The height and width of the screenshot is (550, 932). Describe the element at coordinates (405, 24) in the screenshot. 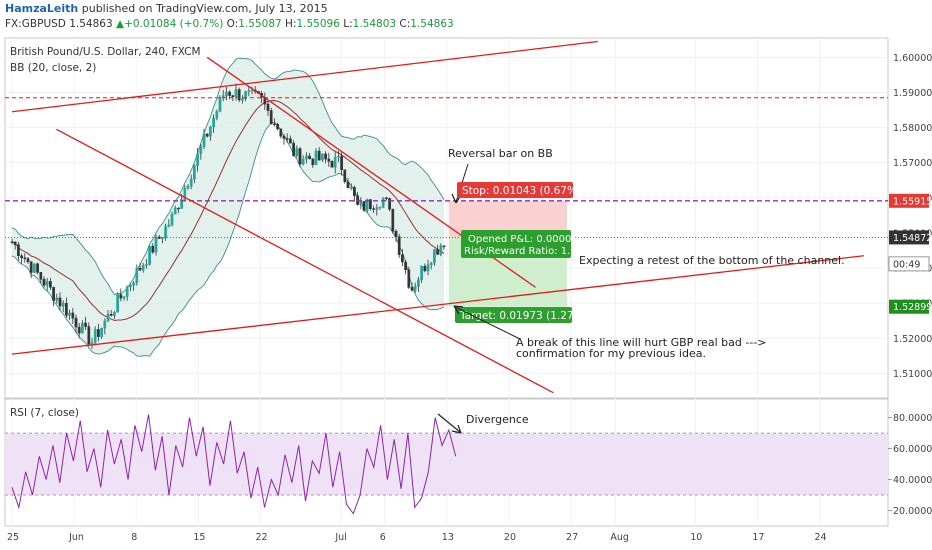

I see `close-label: C:` at that location.